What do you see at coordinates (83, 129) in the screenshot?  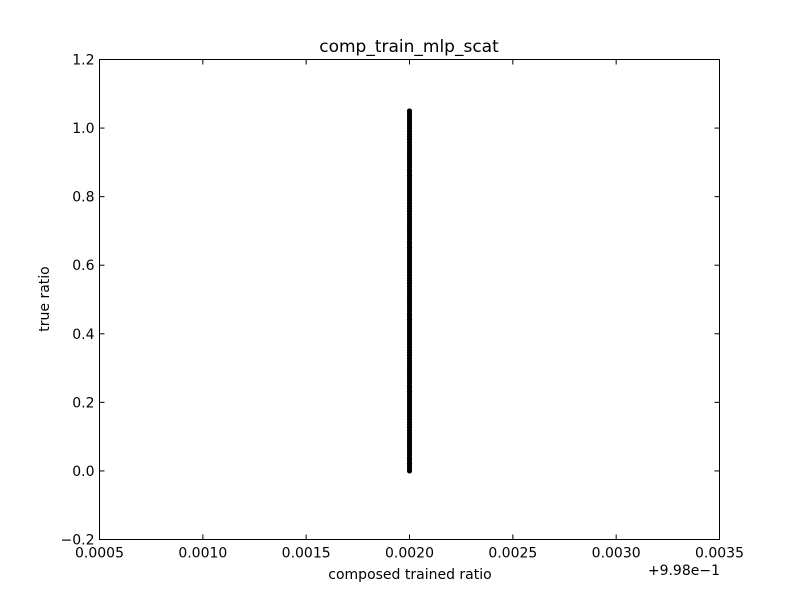 I see `y-tick-label: 1.0` at bounding box center [83, 129].